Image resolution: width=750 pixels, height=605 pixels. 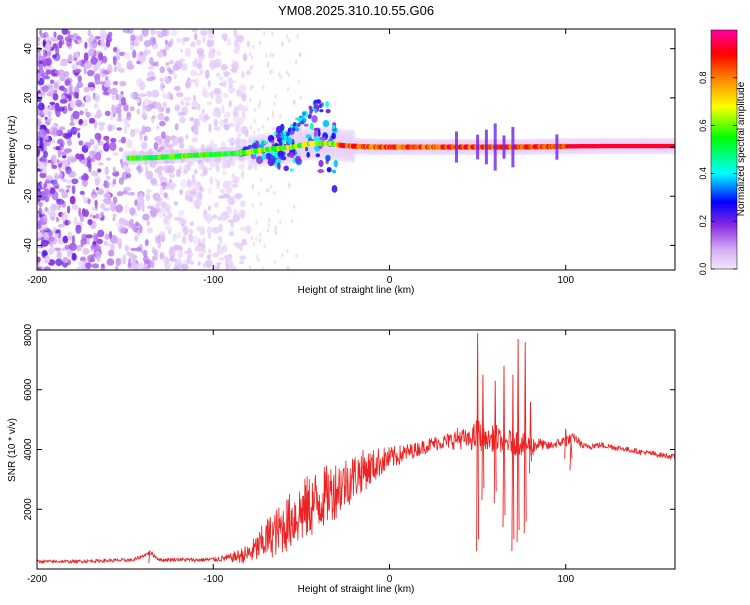 I want to click on colorbar-tick-label: 0.6, so click(x=703, y=125).